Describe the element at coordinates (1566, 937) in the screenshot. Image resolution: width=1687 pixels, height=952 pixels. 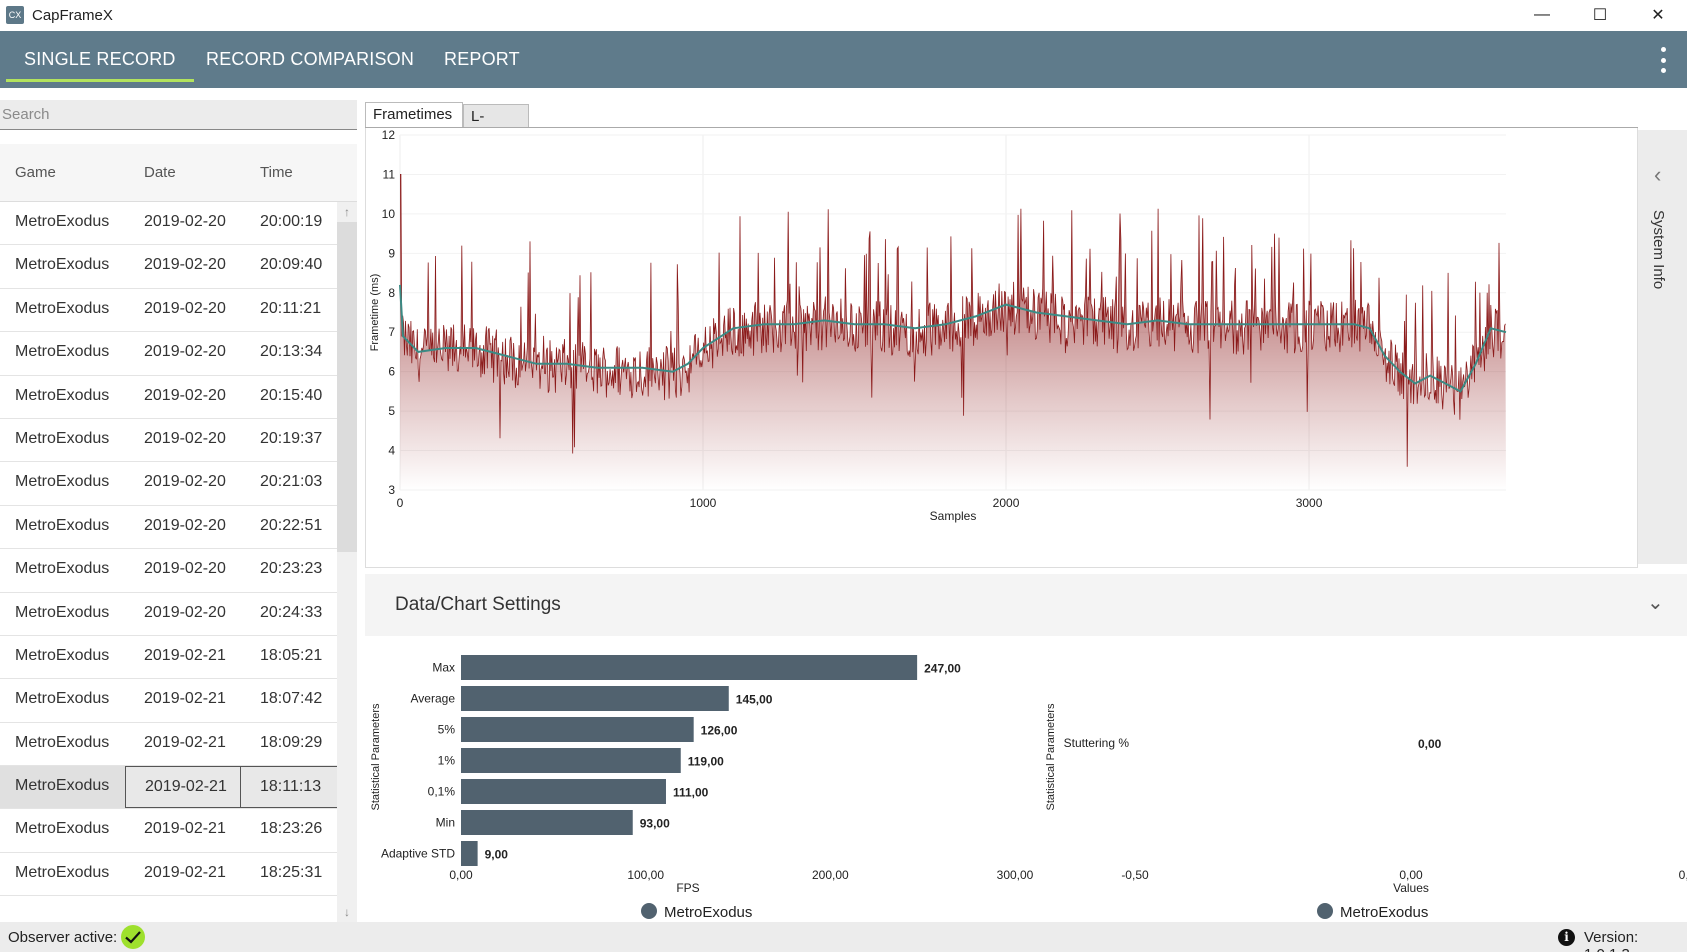
I see `info-icon: i` at that location.